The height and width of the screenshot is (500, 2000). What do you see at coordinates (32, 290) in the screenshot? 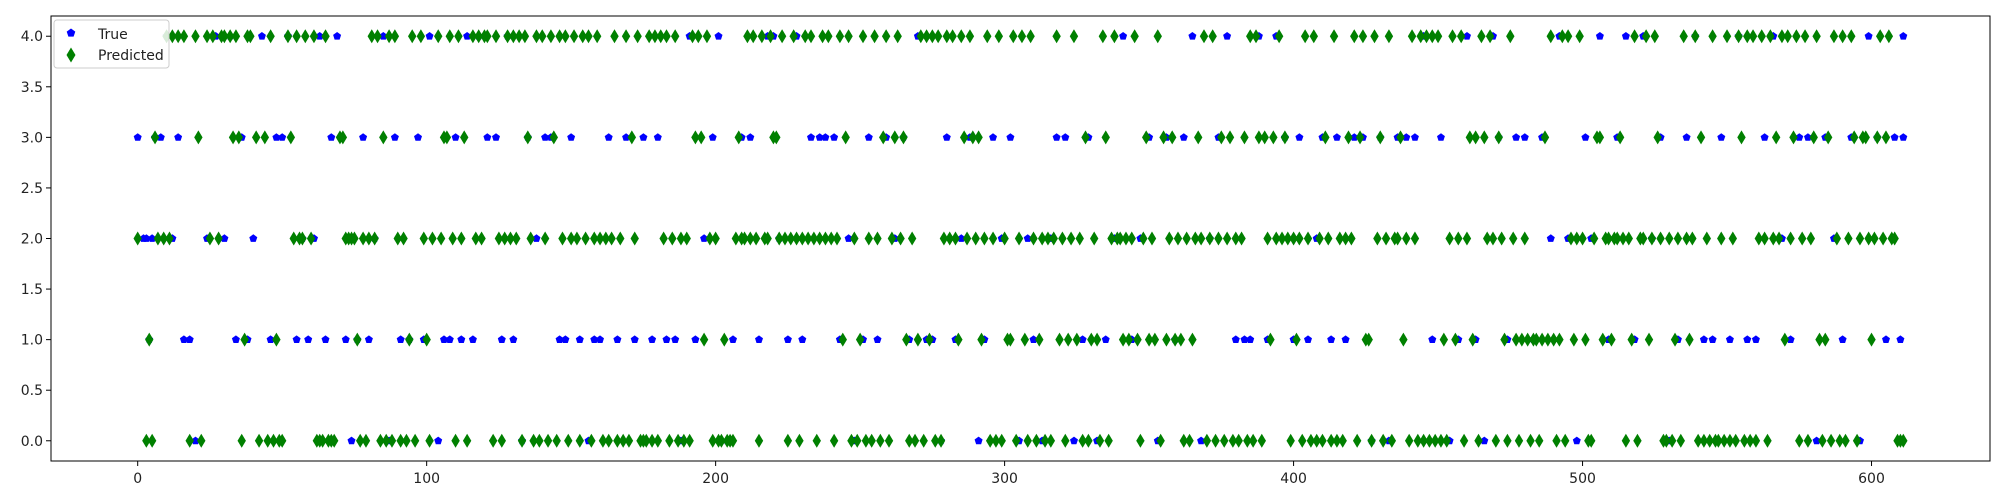
I see `y-tick-label: 1.5` at bounding box center [32, 290].